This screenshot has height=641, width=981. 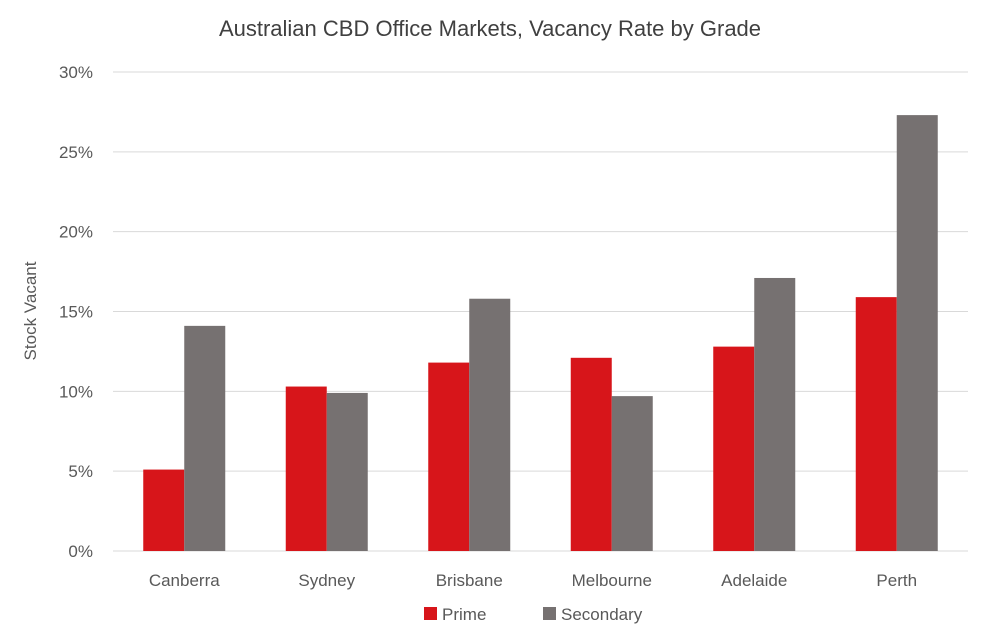 I want to click on y-tick-label: 0%, so click(x=80, y=551).